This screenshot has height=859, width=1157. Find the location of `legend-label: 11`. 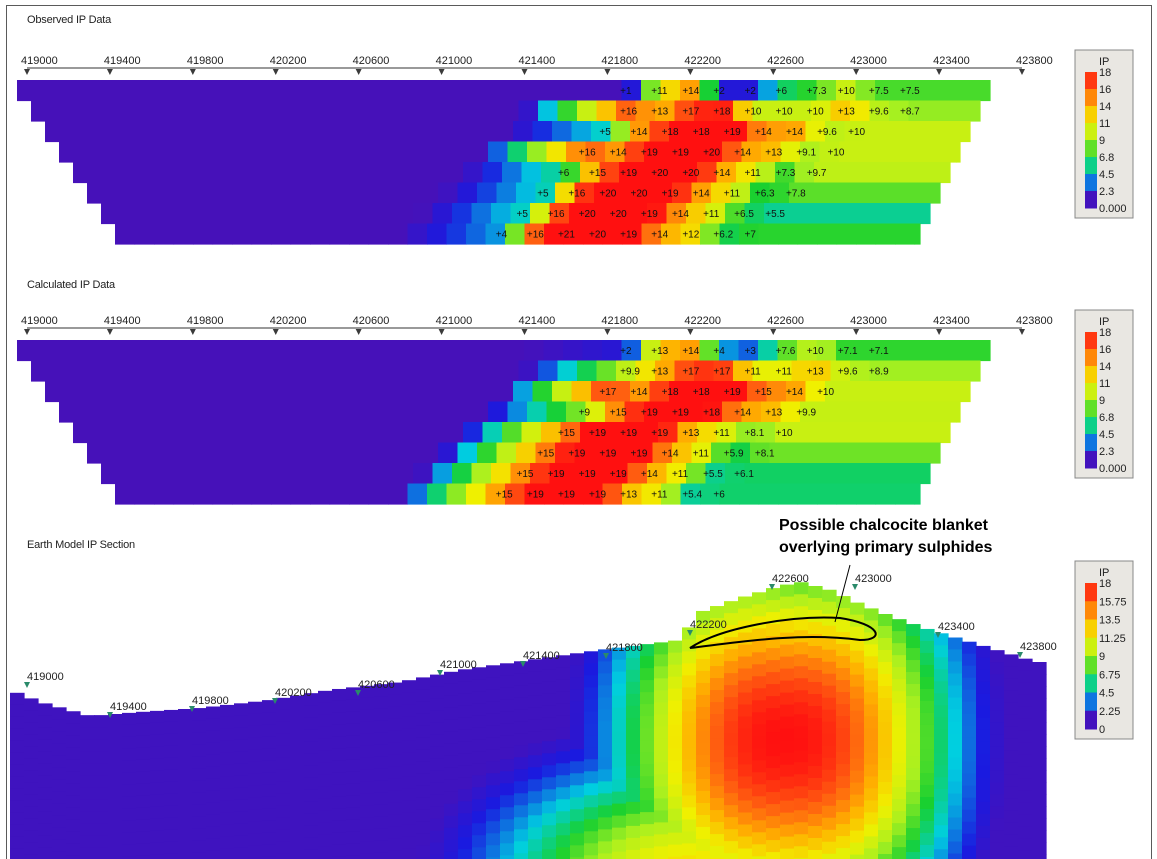

legend-label: 11 is located at coordinates (1104, 124).